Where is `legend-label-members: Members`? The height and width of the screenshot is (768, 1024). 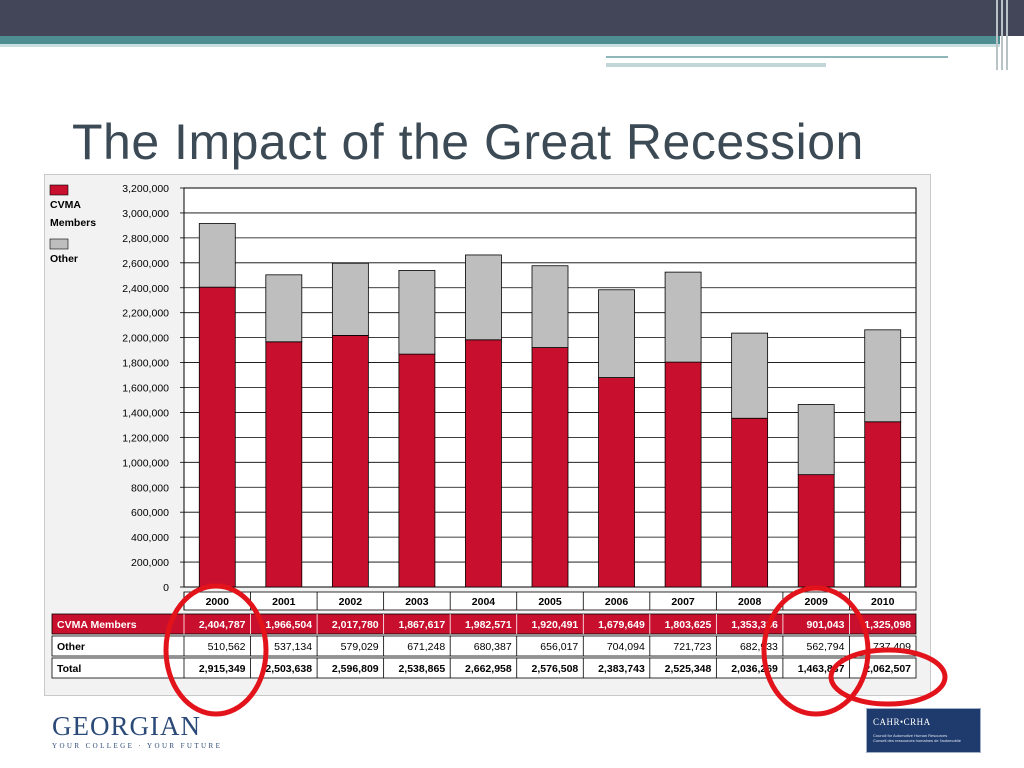 legend-label-members: Members is located at coordinates (73, 223).